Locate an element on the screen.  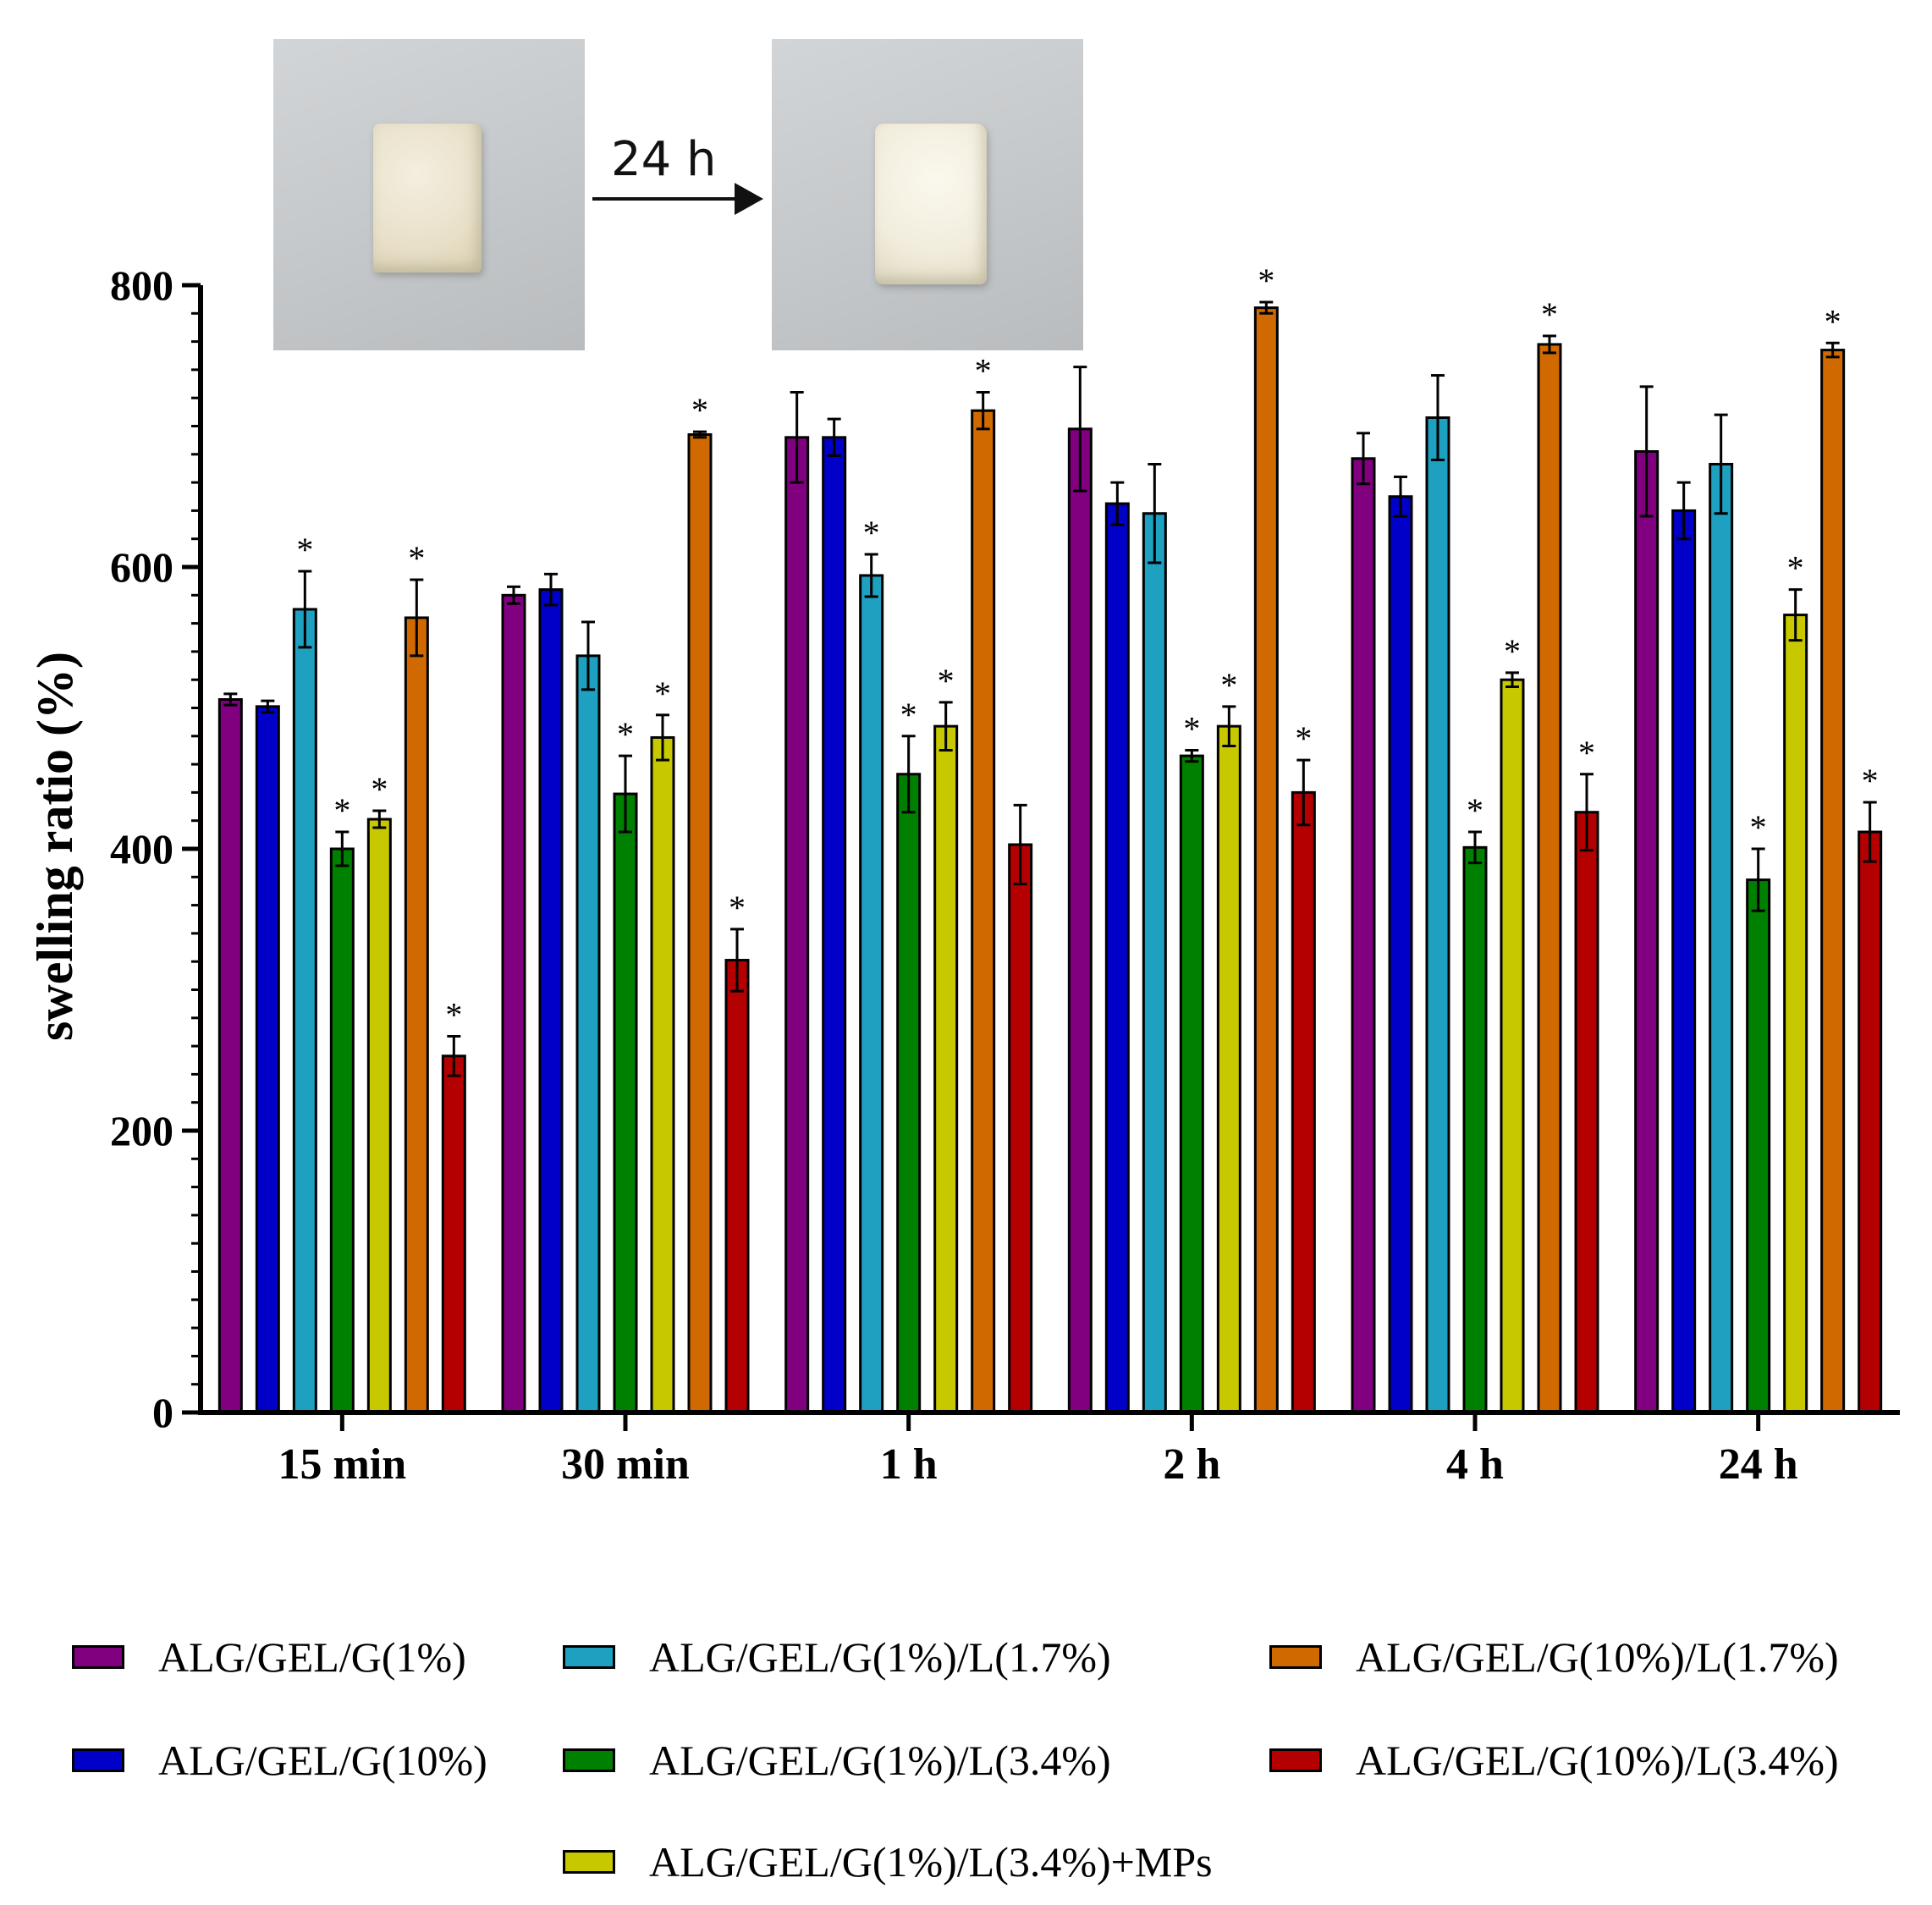
x-tick-label: 24 h is located at coordinates (1759, 1464).